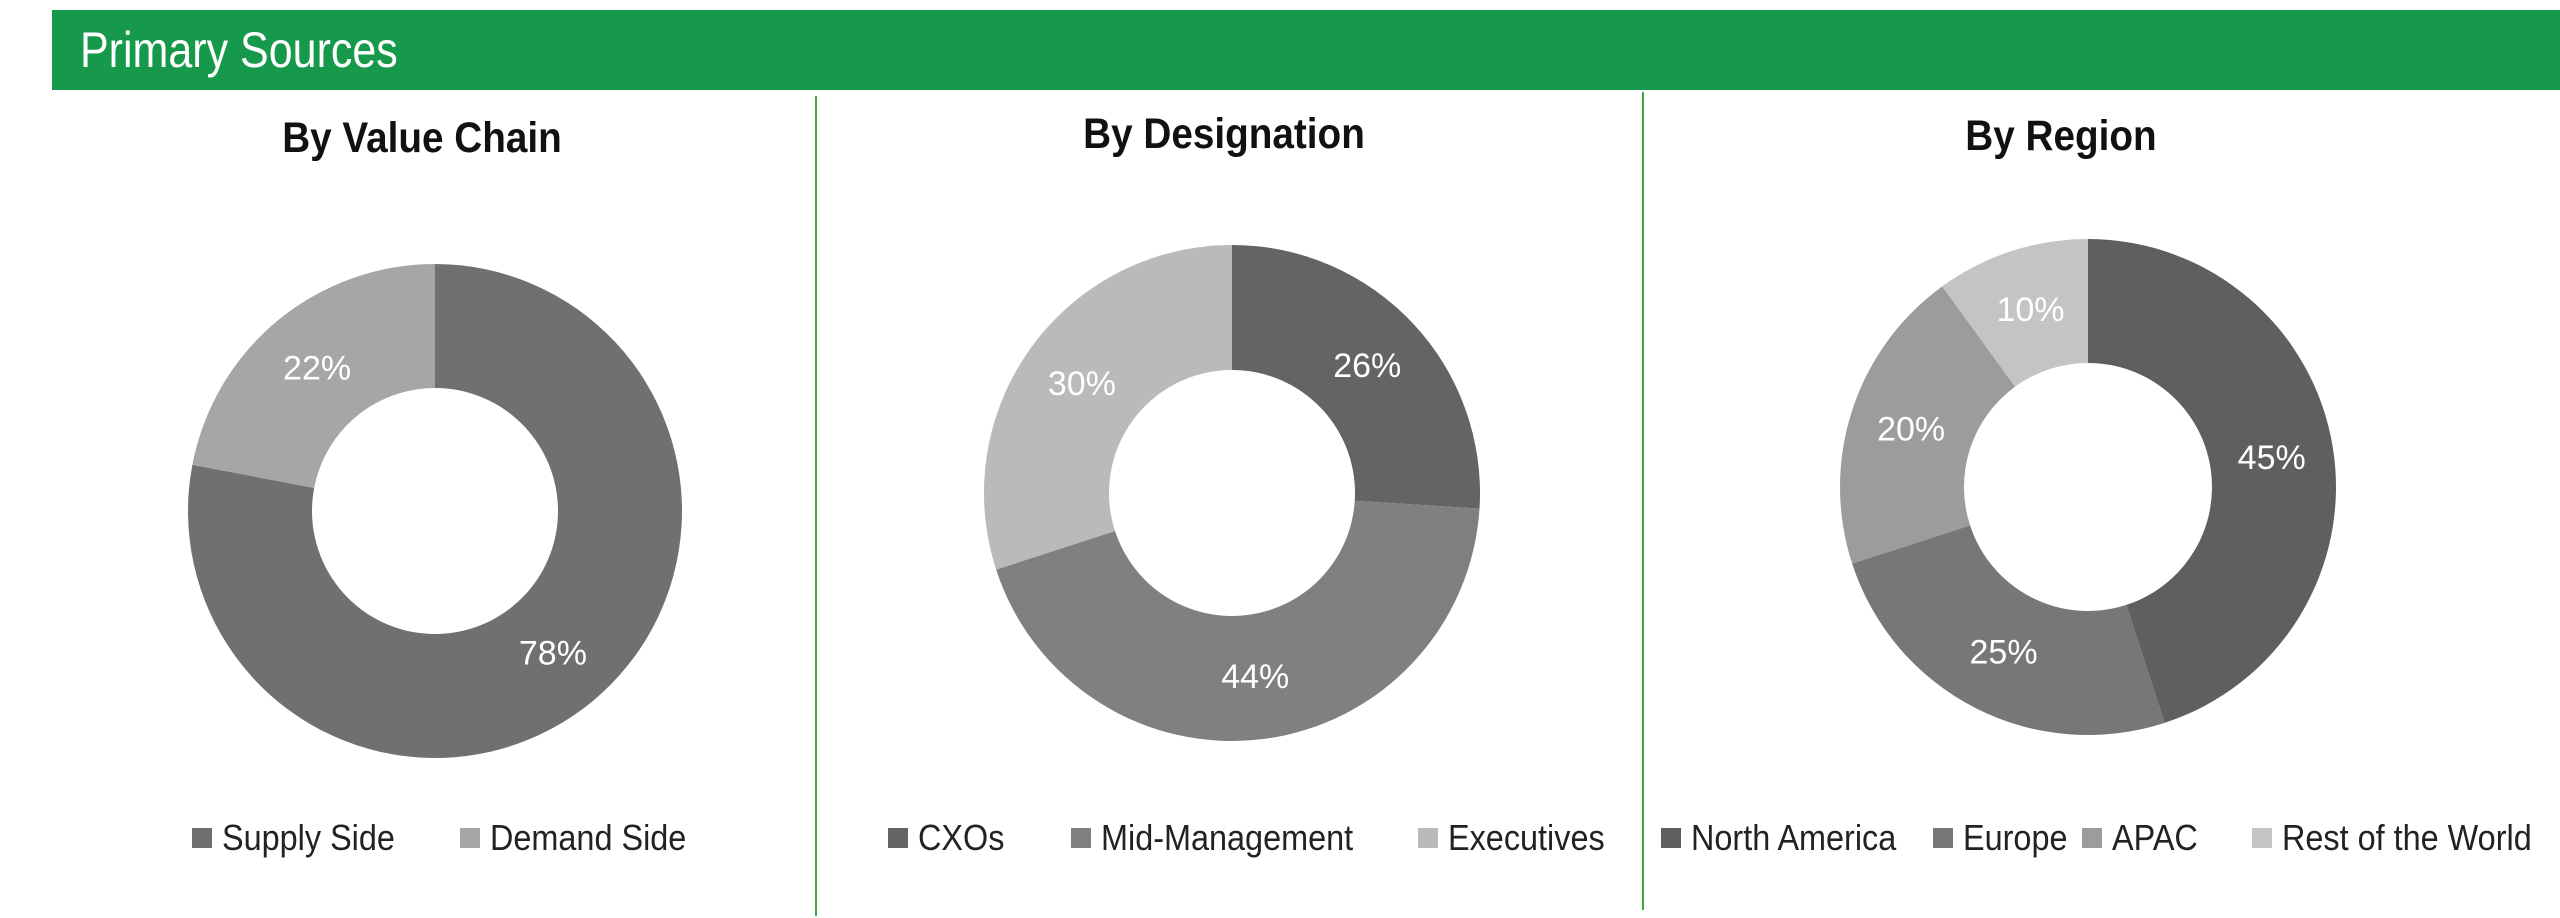 The image size is (2560, 918). Describe the element at coordinates (1108, 407) in the screenshot. I see `donut-slice-executives` at that location.